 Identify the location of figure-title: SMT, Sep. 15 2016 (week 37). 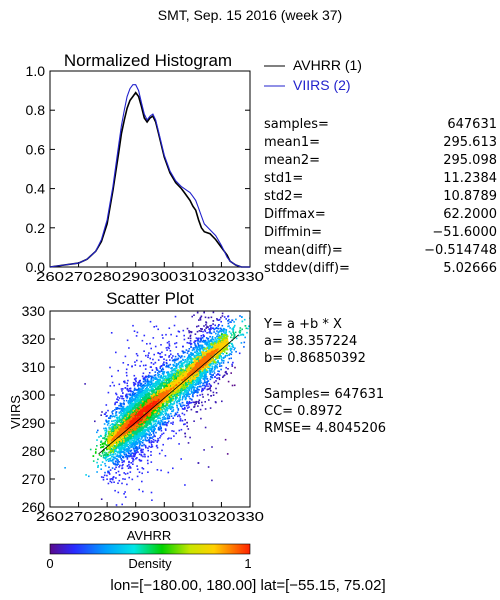
(250, 15).